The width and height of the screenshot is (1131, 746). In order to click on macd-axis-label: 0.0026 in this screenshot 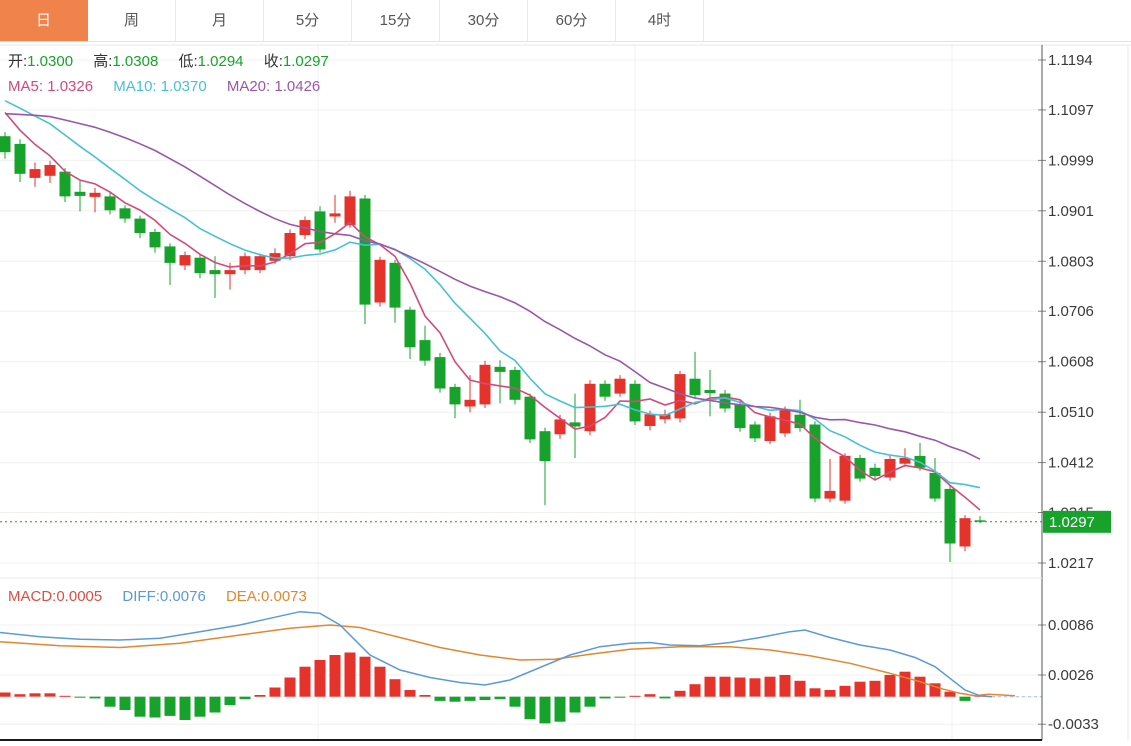, I will do `click(1071, 675)`.